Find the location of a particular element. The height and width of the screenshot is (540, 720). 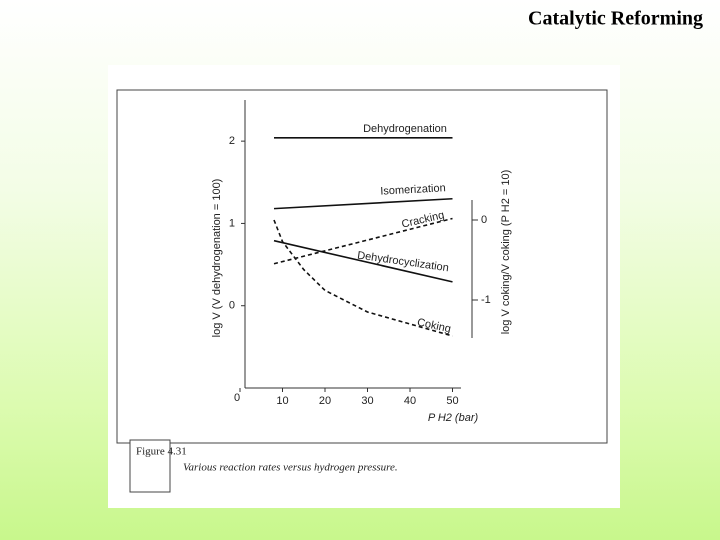

series-label: Dehydrogenation is located at coordinates (405, 129).